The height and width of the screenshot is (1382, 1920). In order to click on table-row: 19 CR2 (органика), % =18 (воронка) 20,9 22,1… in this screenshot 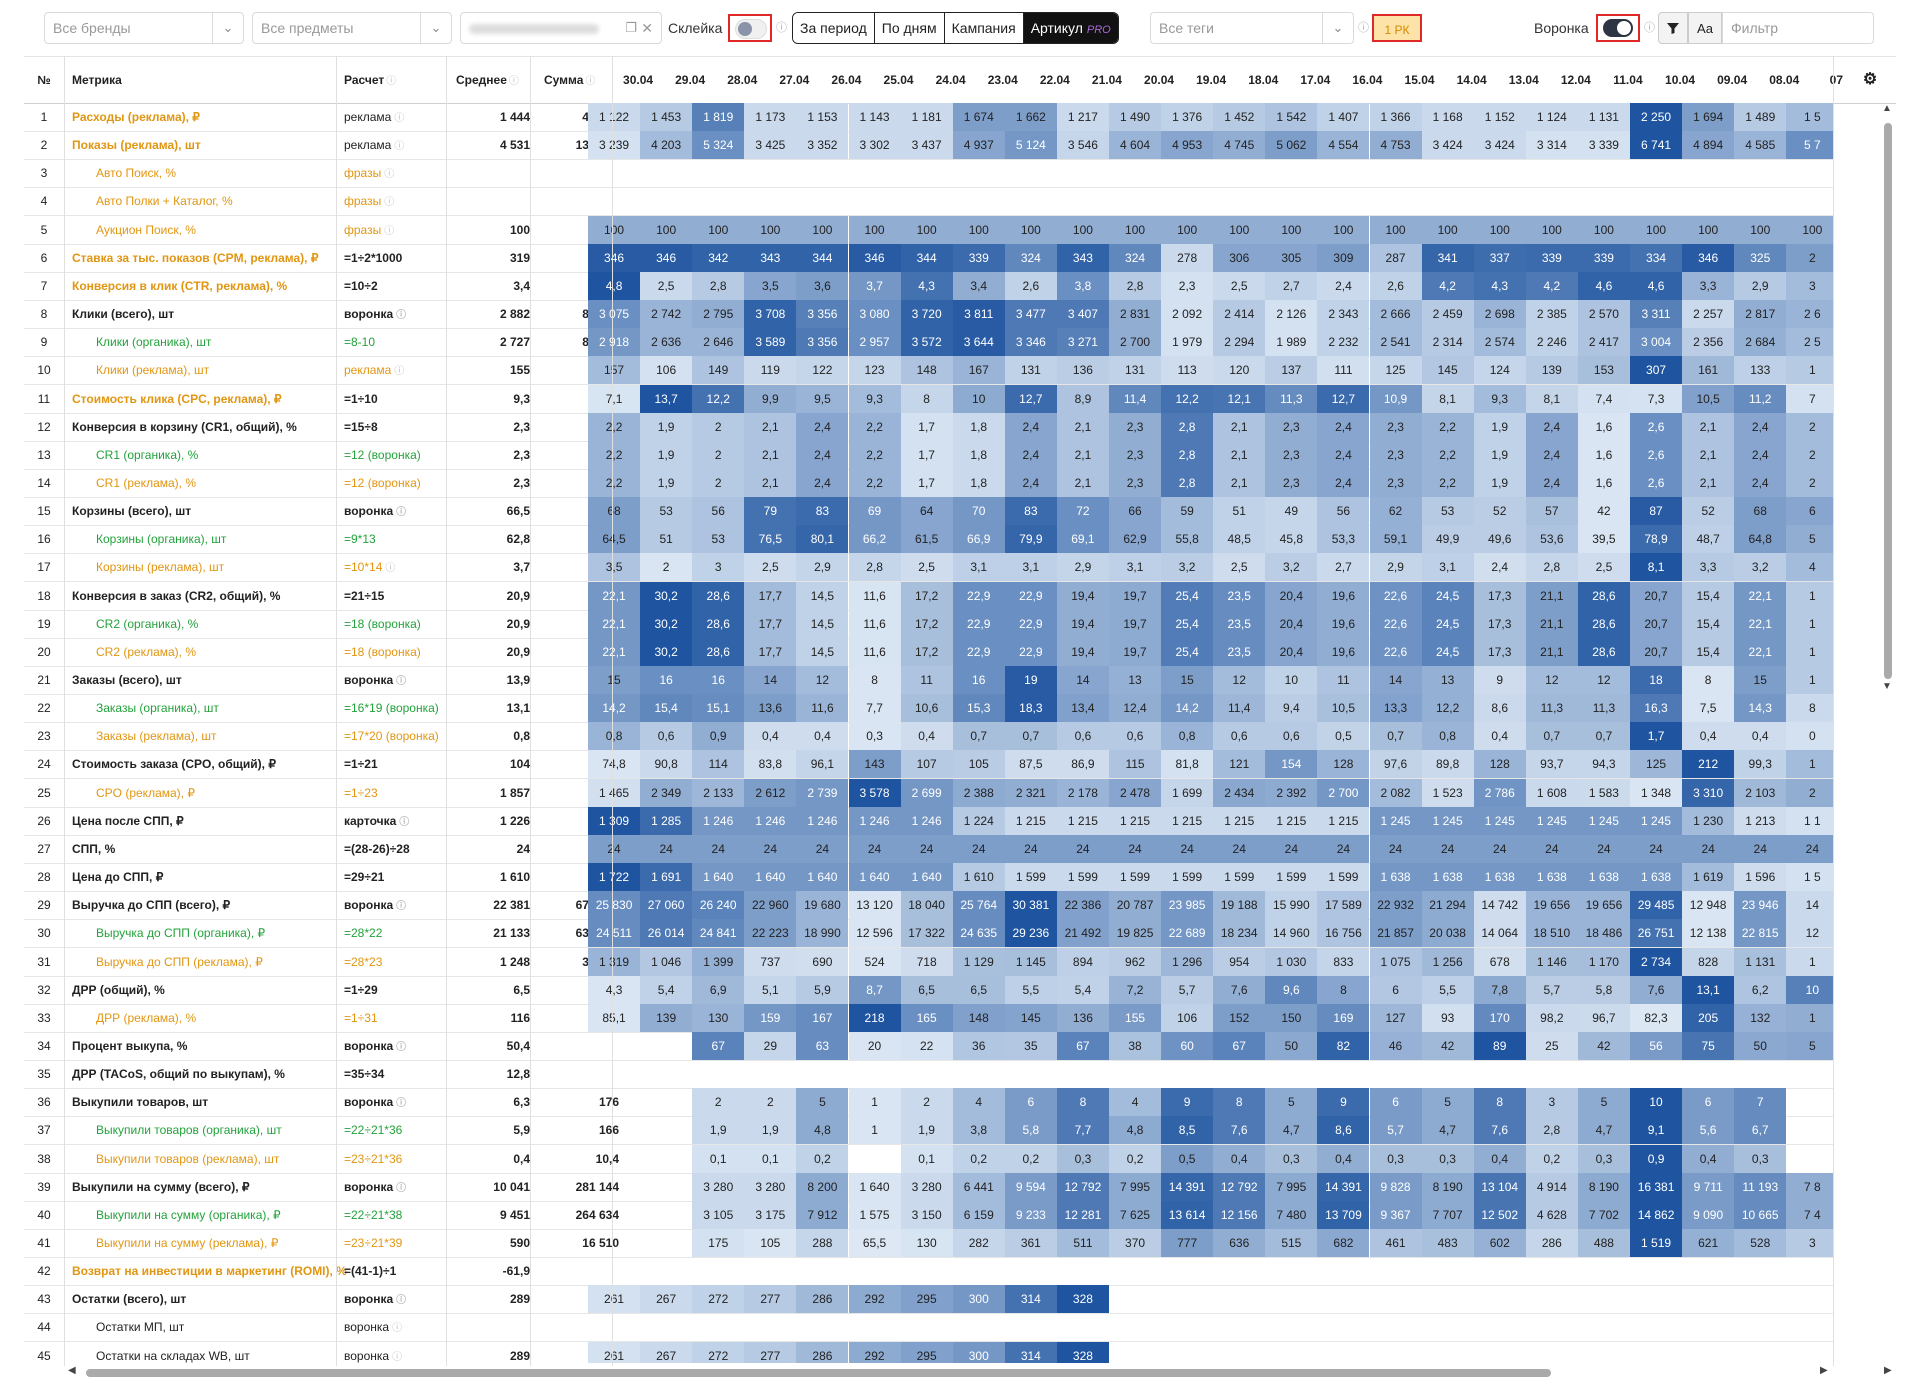, I will do `click(928, 624)`.